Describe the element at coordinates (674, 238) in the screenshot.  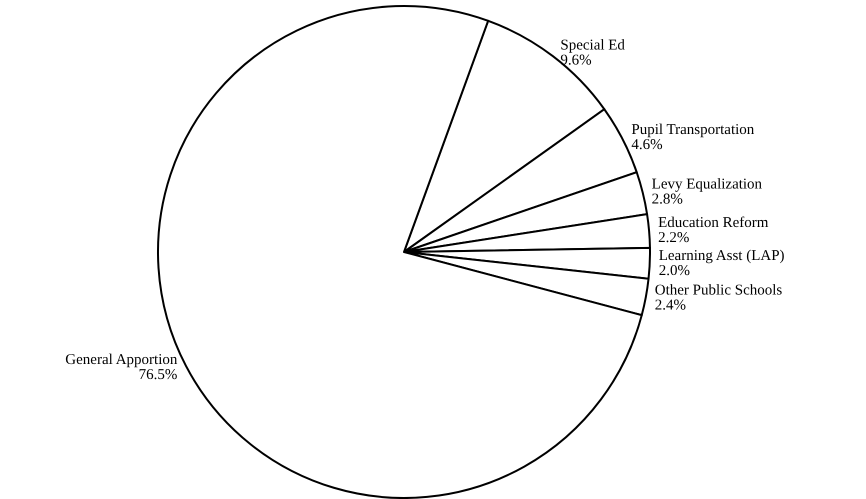
I see `data-label: 2.2%` at that location.